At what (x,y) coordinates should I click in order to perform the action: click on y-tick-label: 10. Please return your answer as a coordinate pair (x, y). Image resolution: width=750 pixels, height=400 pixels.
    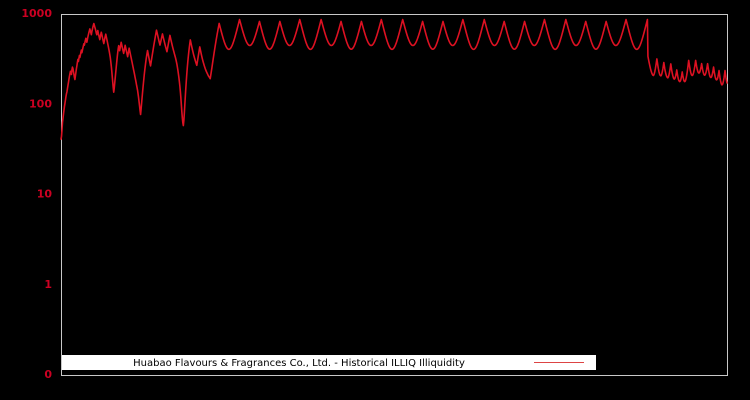
    Looking at the image, I should click on (45, 194).